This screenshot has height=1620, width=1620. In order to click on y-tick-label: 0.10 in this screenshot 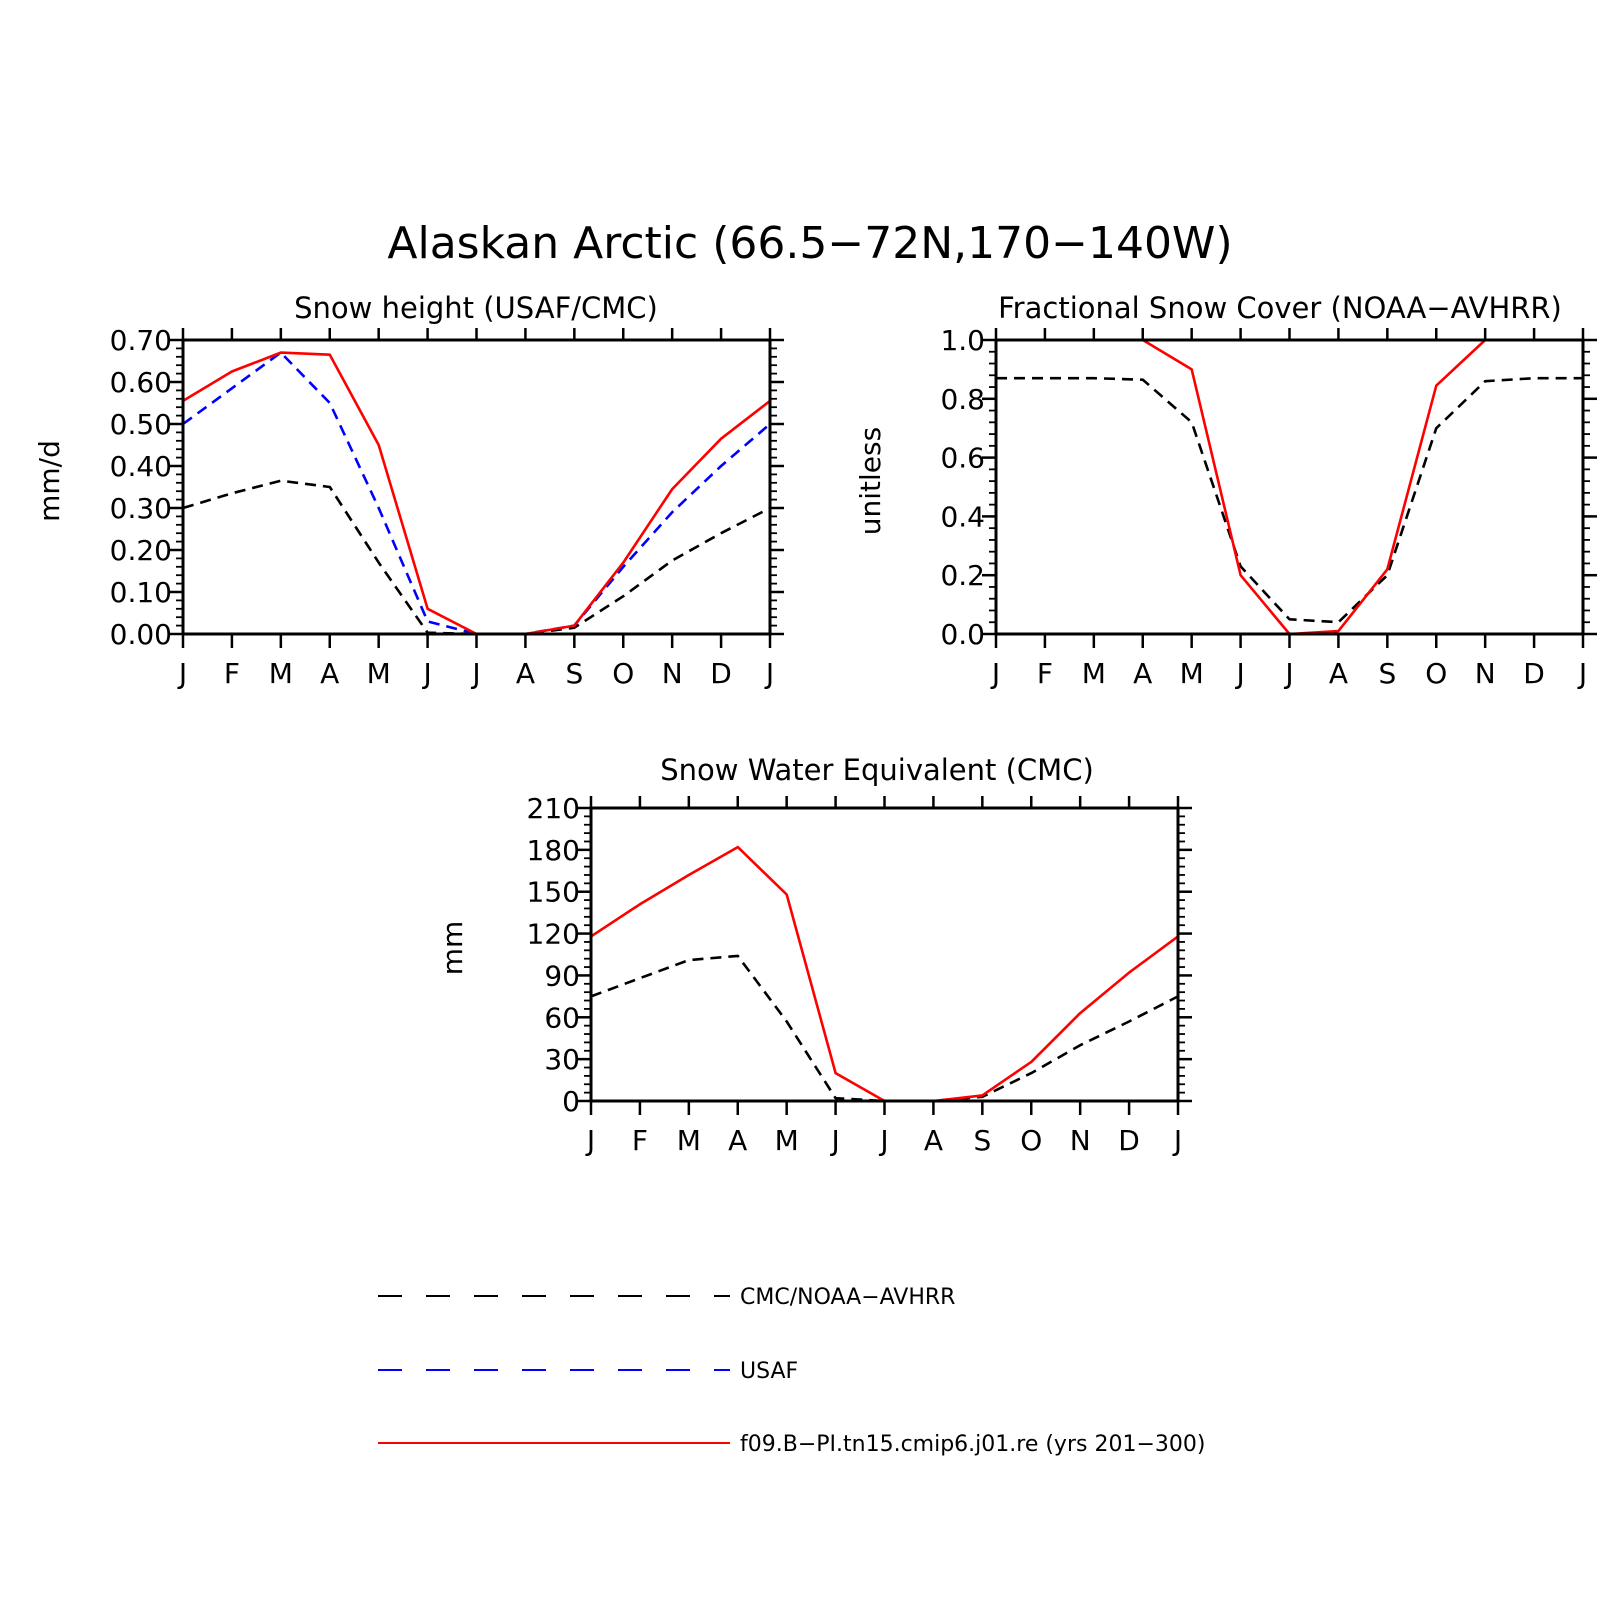, I will do `click(141, 592)`.